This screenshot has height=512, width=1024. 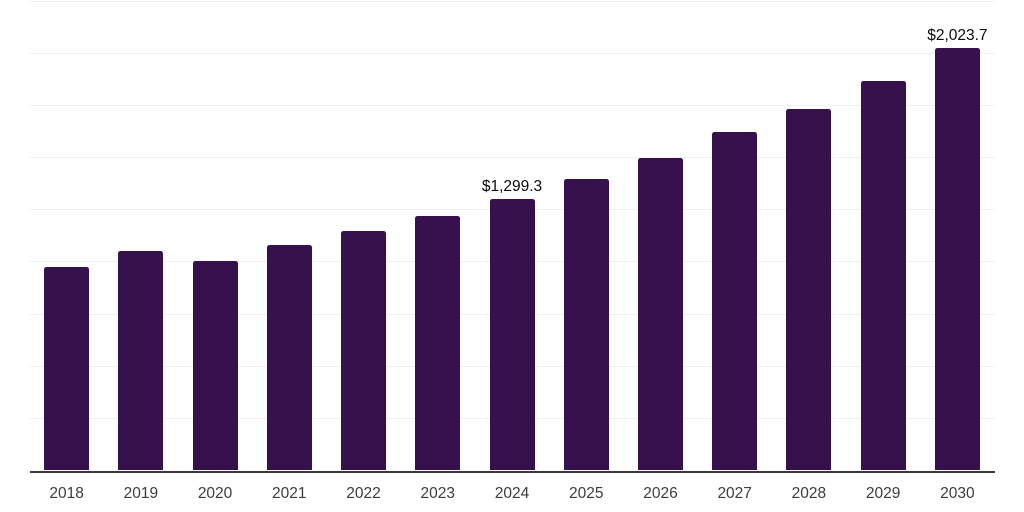 What do you see at coordinates (586, 493) in the screenshot?
I see `x-tick-label: 2025` at bounding box center [586, 493].